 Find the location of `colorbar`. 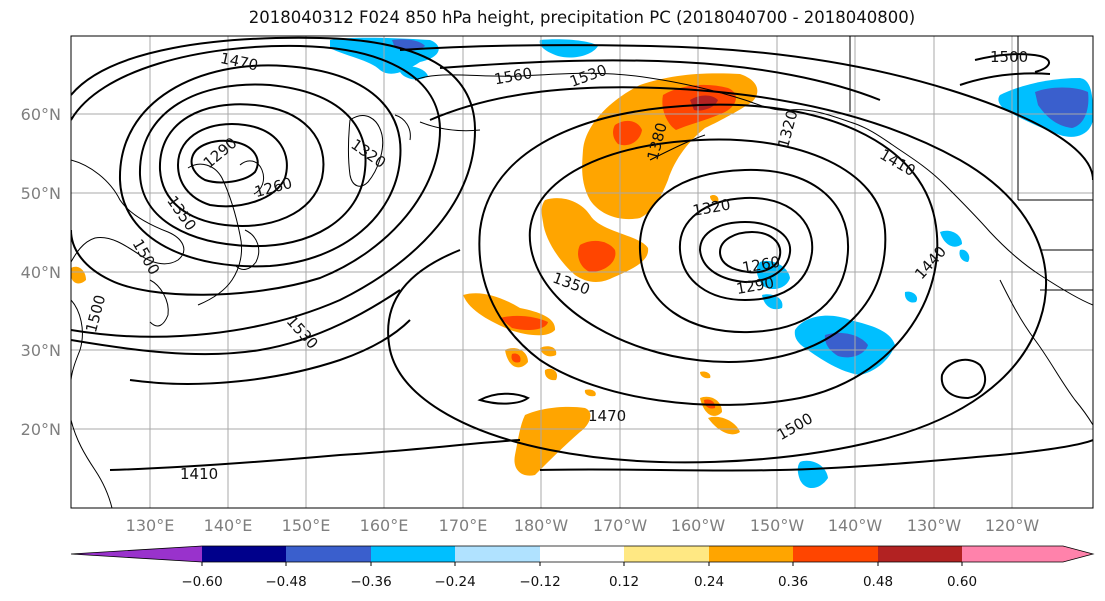

colorbar is located at coordinates (582, 555).